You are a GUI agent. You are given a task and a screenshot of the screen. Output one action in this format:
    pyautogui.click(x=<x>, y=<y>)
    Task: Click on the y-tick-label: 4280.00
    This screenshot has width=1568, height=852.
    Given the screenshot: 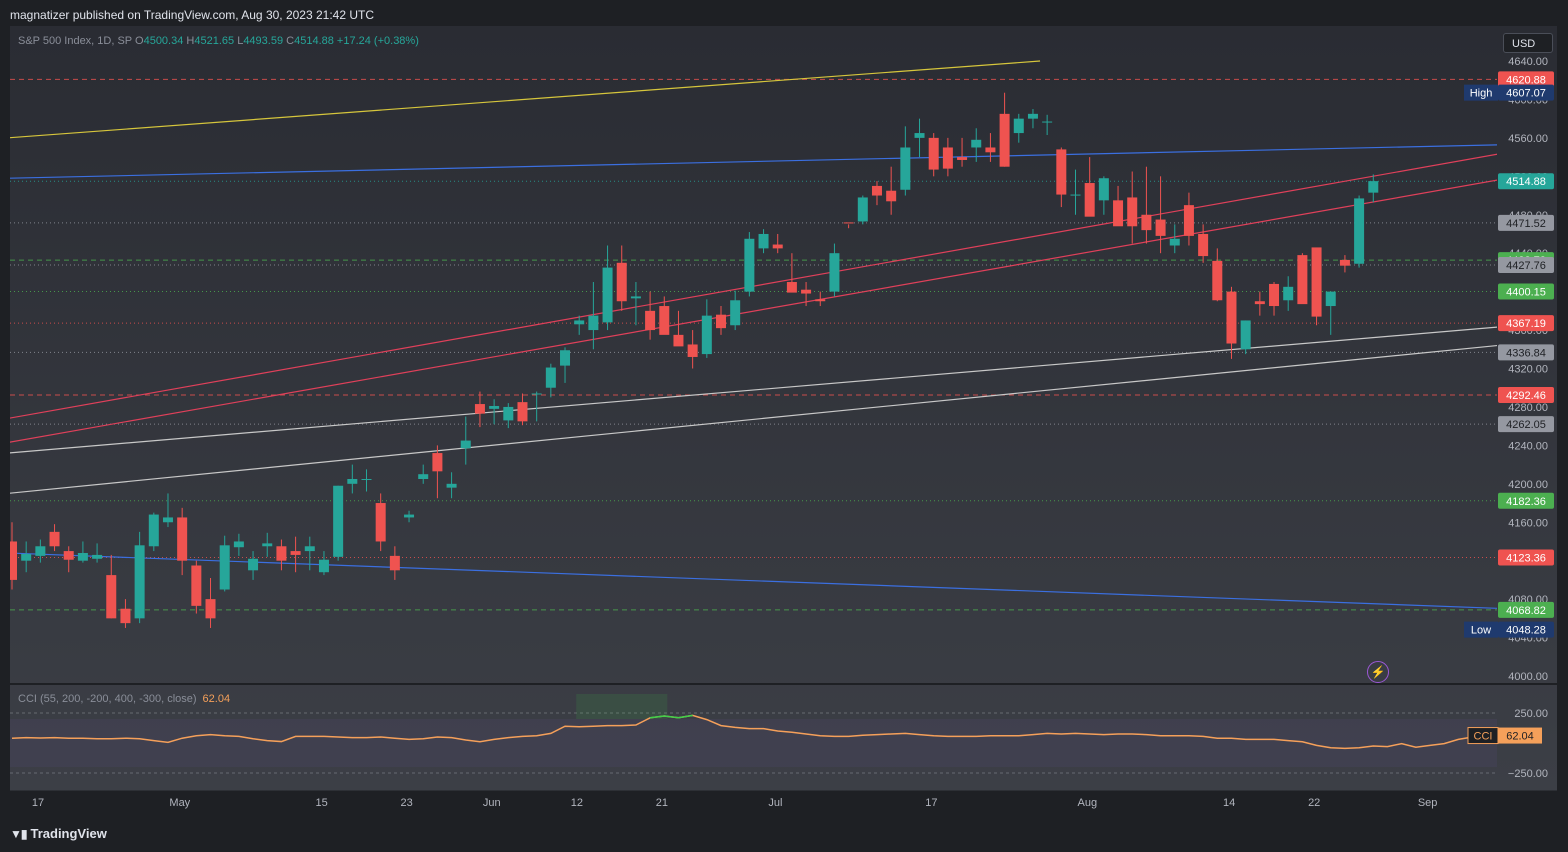 What is the action you would take?
    pyautogui.click(x=1528, y=408)
    